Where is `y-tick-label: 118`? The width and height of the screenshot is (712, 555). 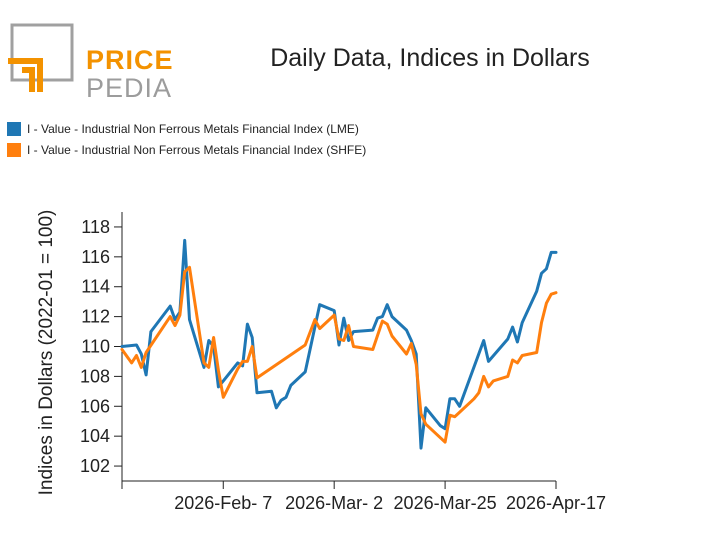 y-tick-label: 118 is located at coordinates (95, 227).